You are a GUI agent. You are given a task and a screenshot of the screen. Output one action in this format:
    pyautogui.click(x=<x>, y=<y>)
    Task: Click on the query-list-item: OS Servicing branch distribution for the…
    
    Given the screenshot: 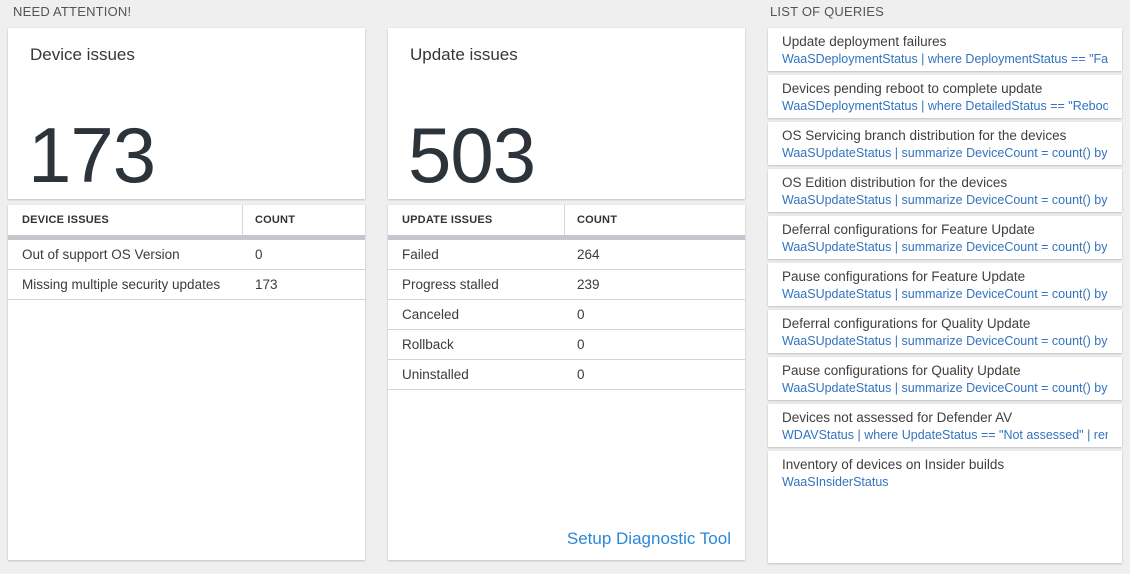 What is the action you would take?
    pyautogui.click(x=945, y=143)
    